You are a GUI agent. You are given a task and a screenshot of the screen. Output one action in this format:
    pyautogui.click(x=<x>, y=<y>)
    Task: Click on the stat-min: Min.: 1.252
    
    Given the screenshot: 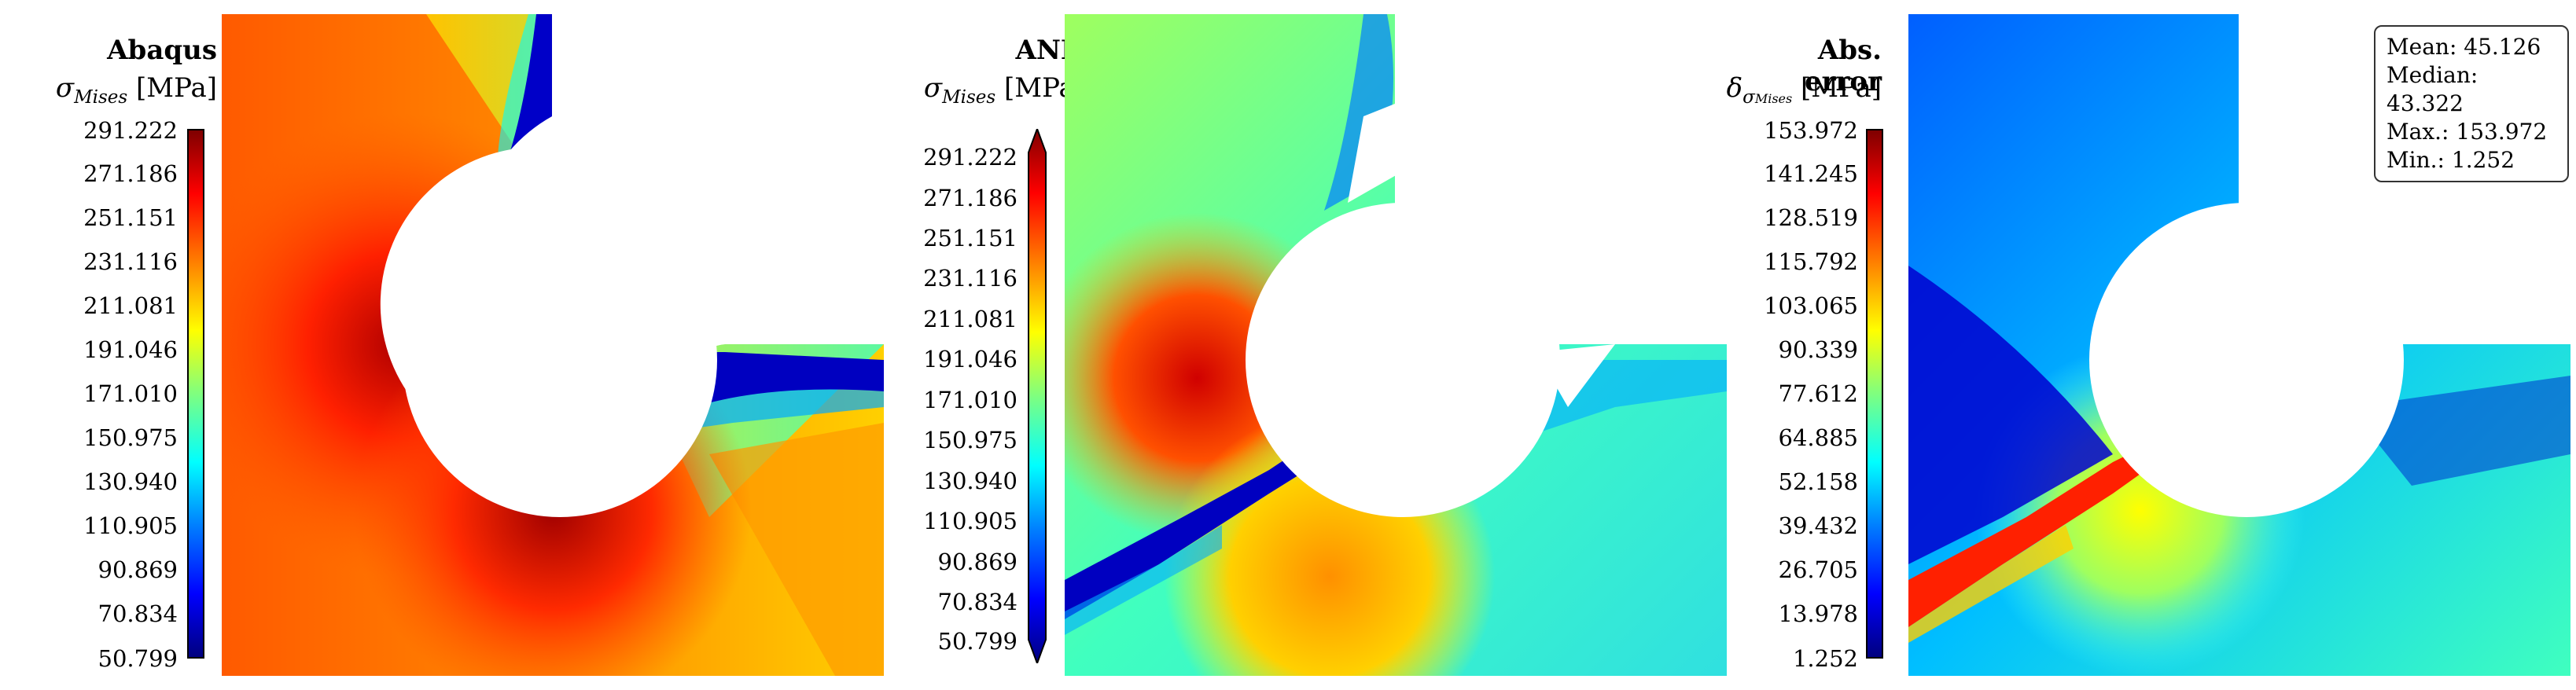 What is the action you would take?
    pyautogui.click(x=2450, y=160)
    